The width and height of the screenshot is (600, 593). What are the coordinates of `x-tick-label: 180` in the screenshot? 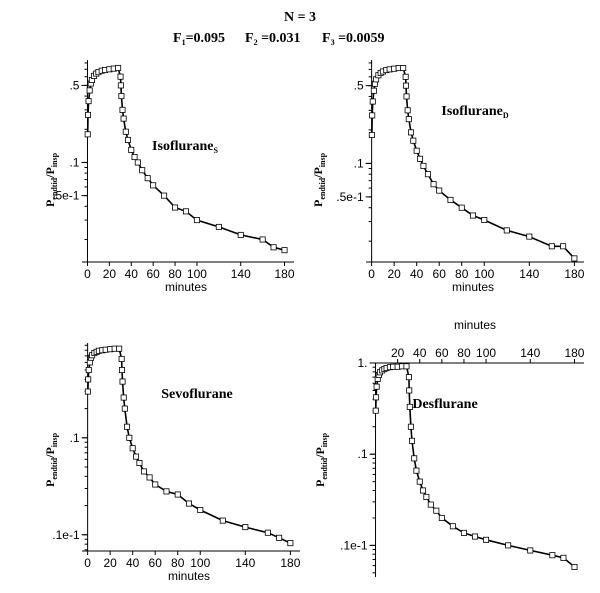 It's located at (574, 274).